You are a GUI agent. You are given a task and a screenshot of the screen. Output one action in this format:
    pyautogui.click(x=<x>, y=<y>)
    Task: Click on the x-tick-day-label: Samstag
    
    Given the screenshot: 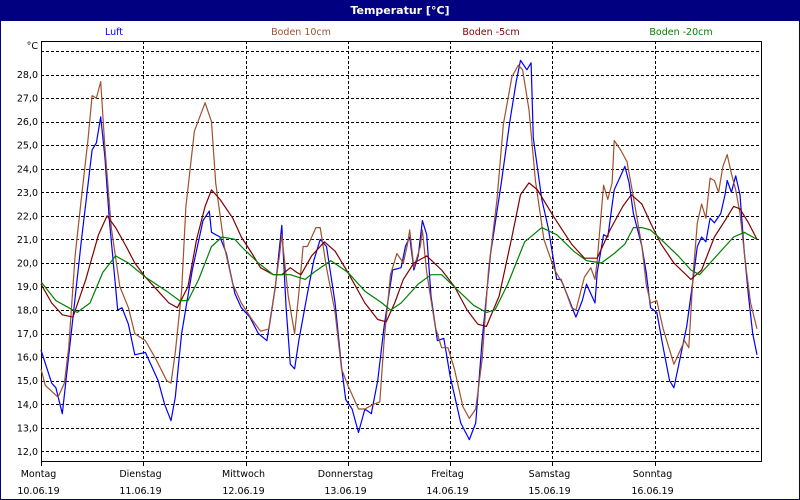 What is the action you would take?
    pyautogui.click(x=550, y=474)
    